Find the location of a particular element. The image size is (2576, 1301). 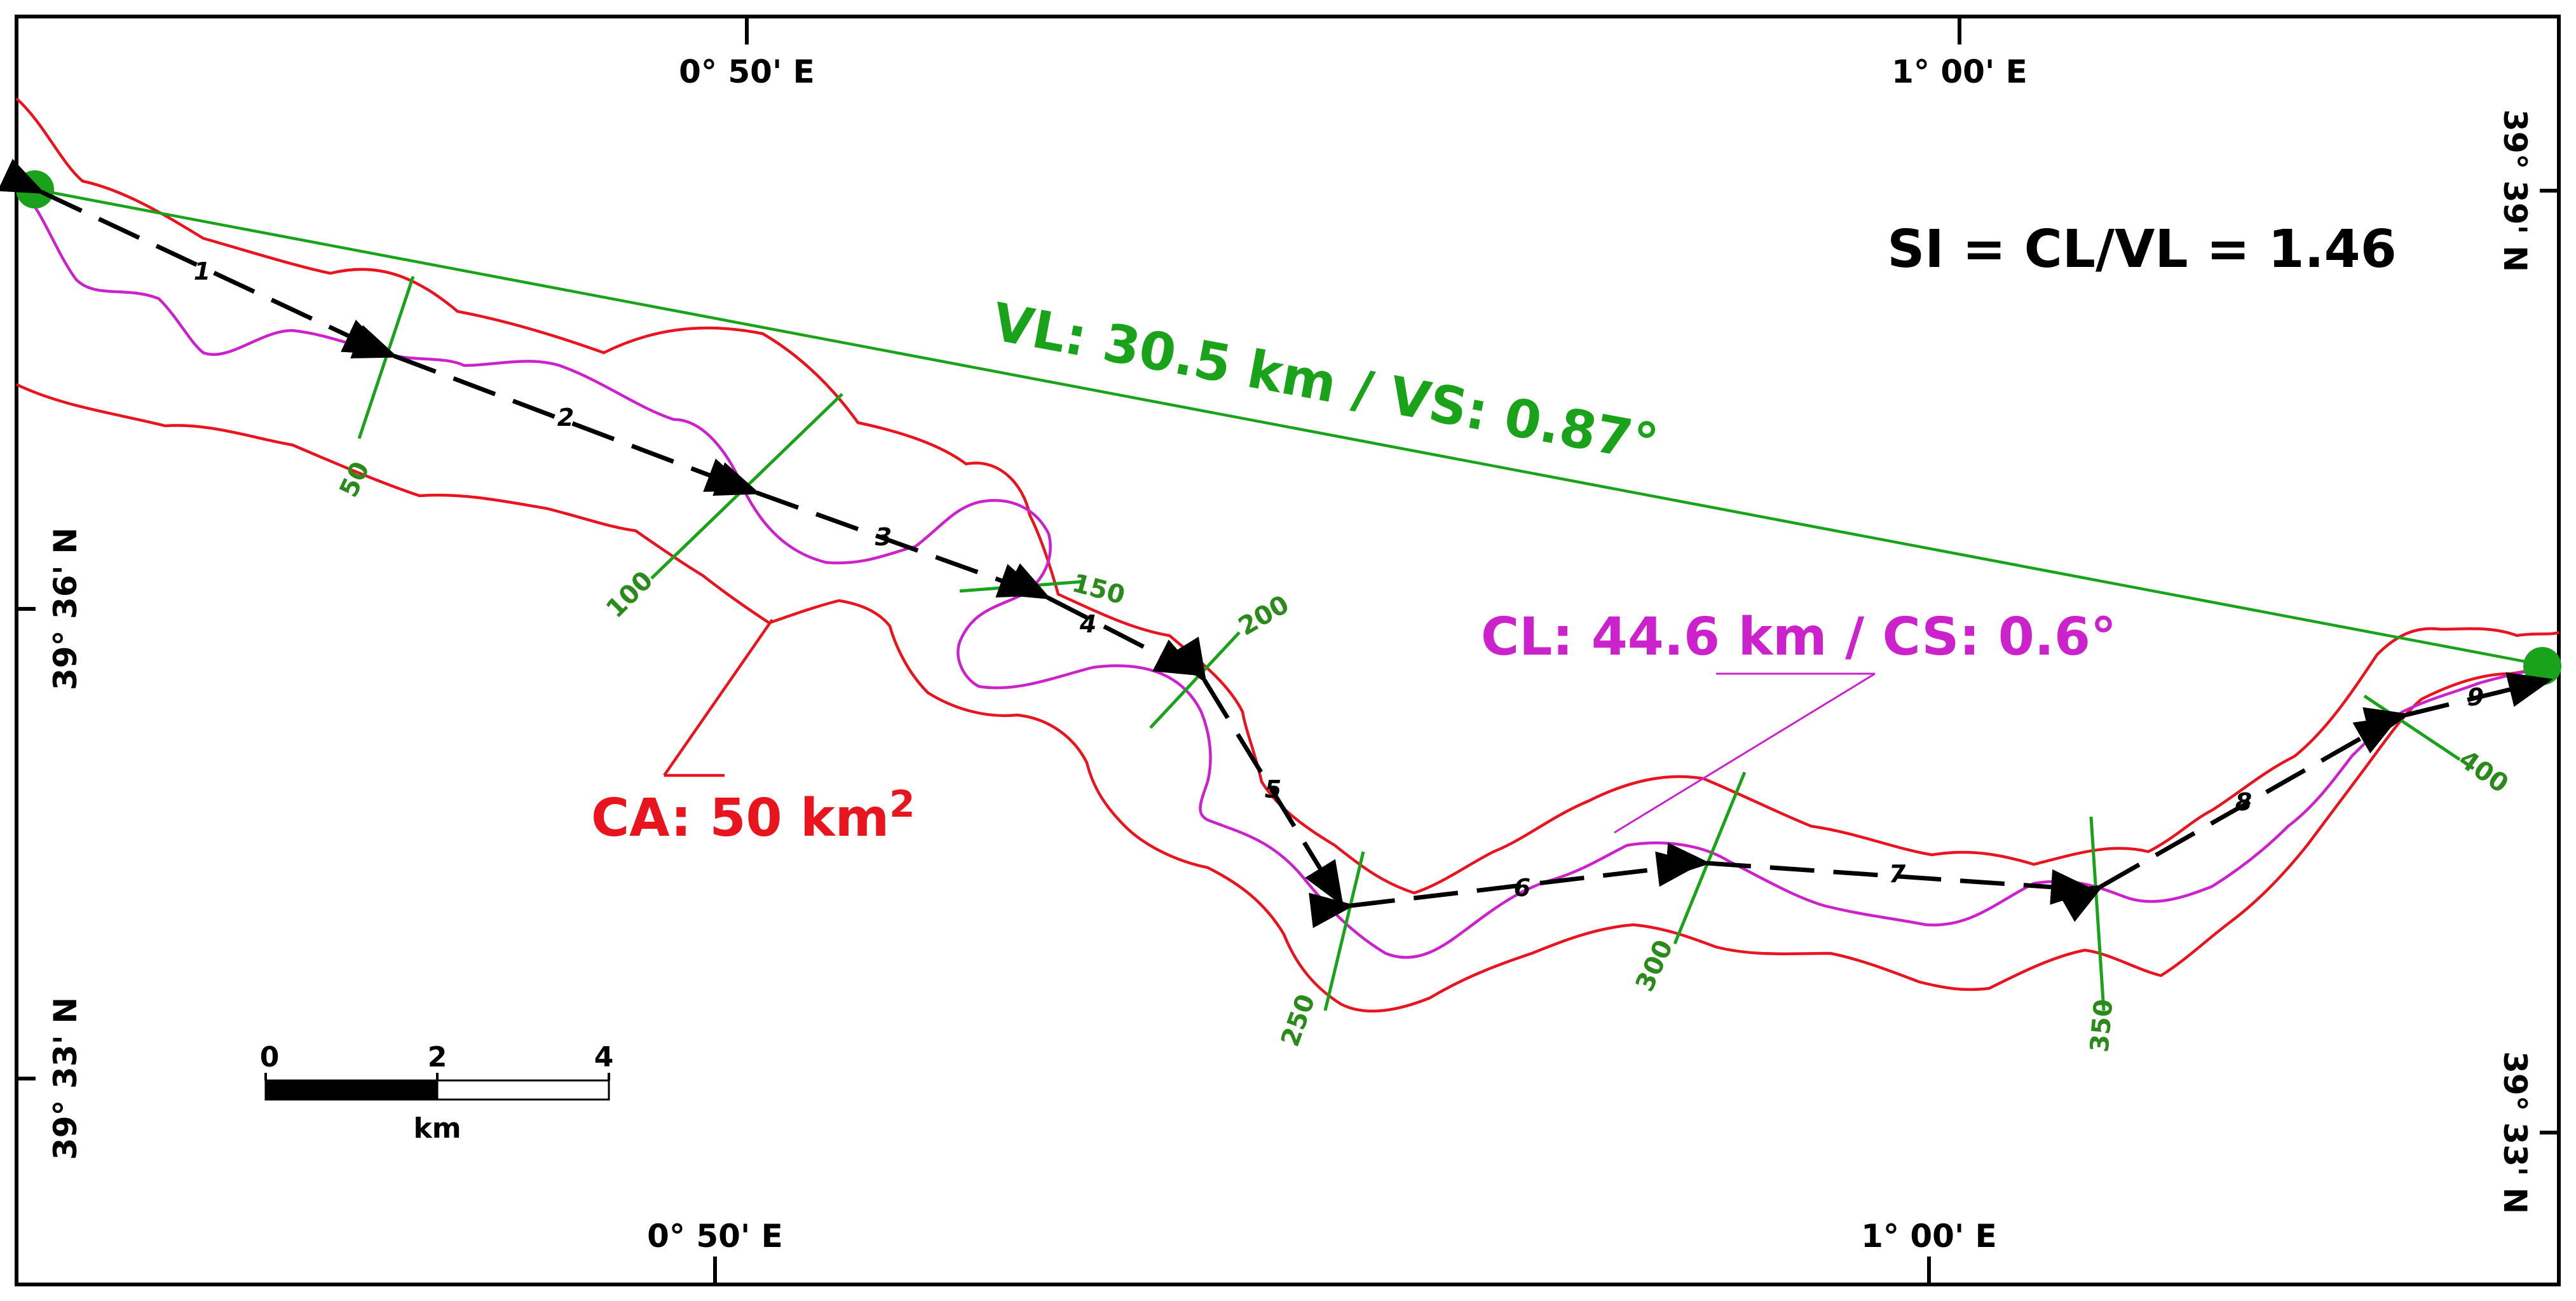

cl-leader-line is located at coordinates (1745, 753).